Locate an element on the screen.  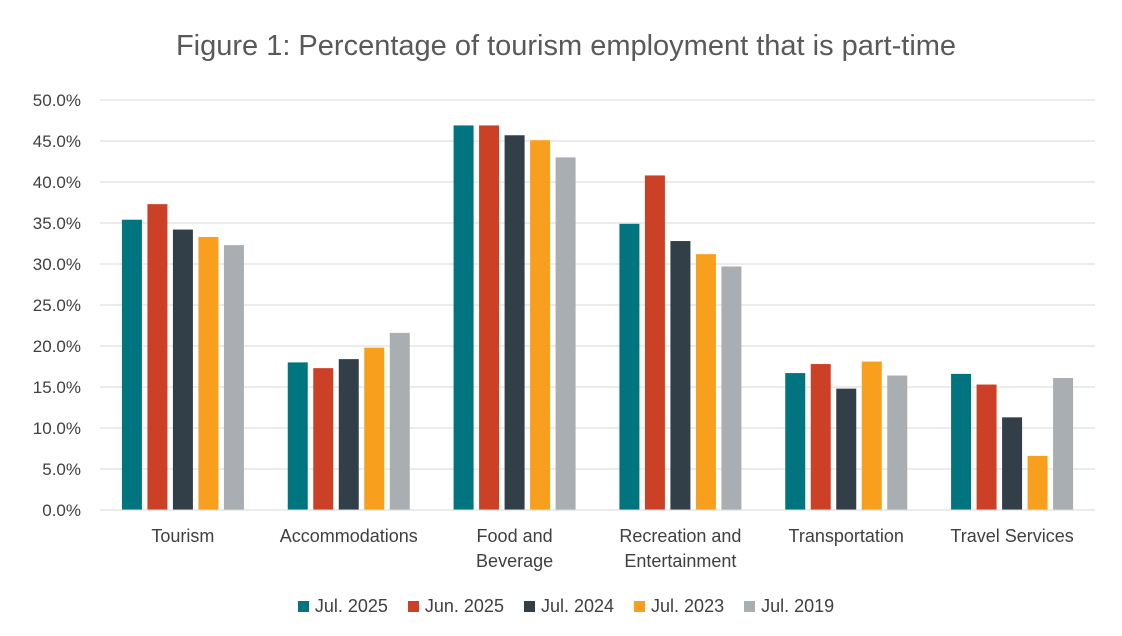
legend-label: Jun. 2025 is located at coordinates (464, 606).